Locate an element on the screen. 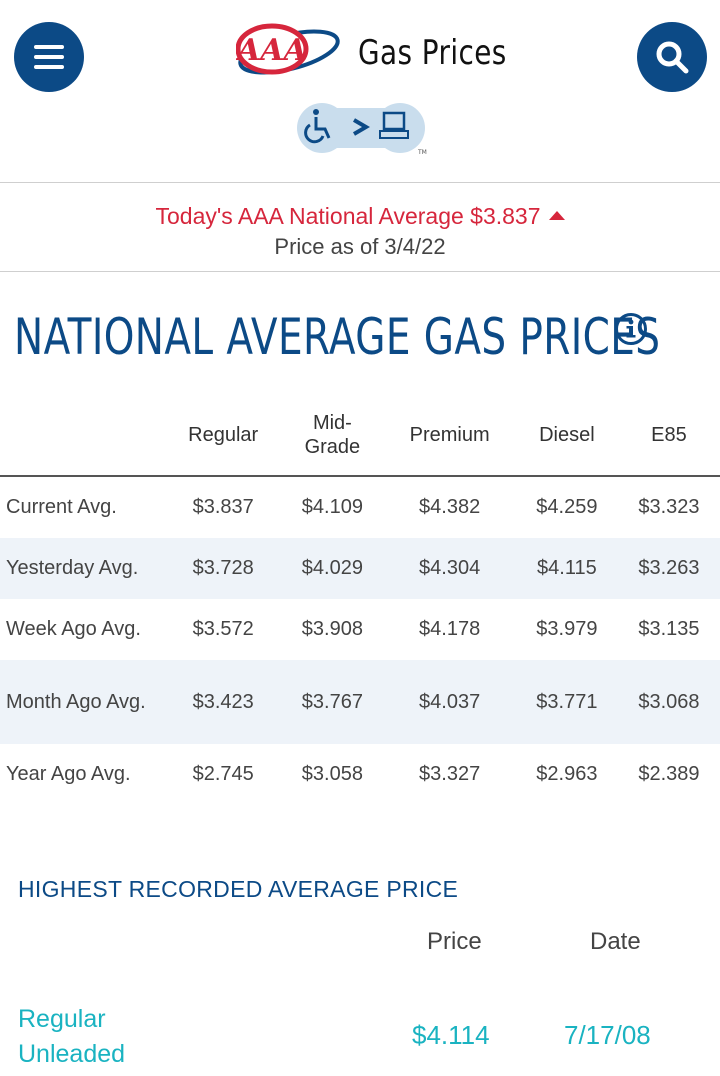  highest-grade-label: Regular Unleaded is located at coordinates (72, 1036).